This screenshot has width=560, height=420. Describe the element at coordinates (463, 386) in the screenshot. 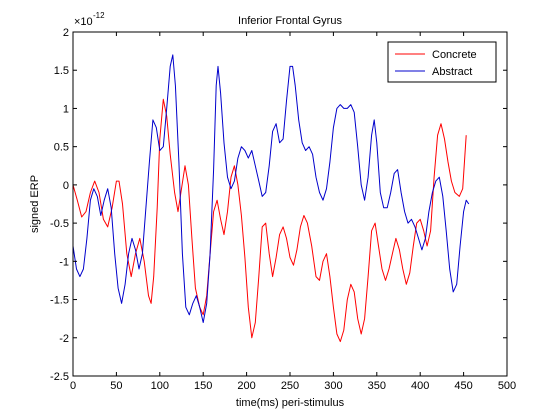

I see `x-tick-label: 450` at that location.